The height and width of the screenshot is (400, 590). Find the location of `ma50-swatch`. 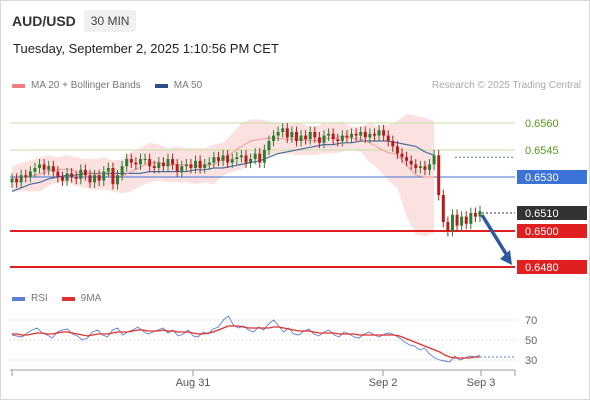

ma50-swatch is located at coordinates (161, 85).